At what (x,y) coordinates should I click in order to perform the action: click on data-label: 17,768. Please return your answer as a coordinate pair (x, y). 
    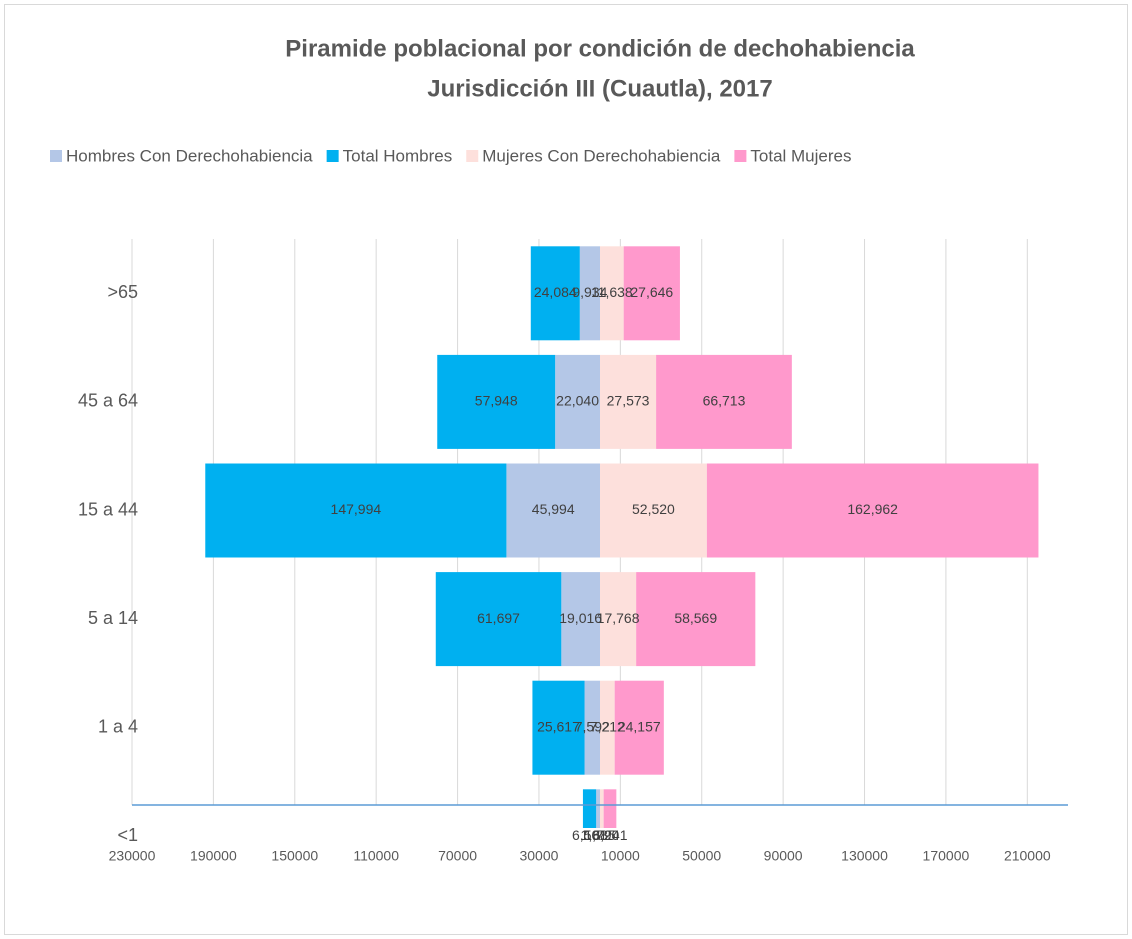
    Looking at the image, I should click on (618, 618).